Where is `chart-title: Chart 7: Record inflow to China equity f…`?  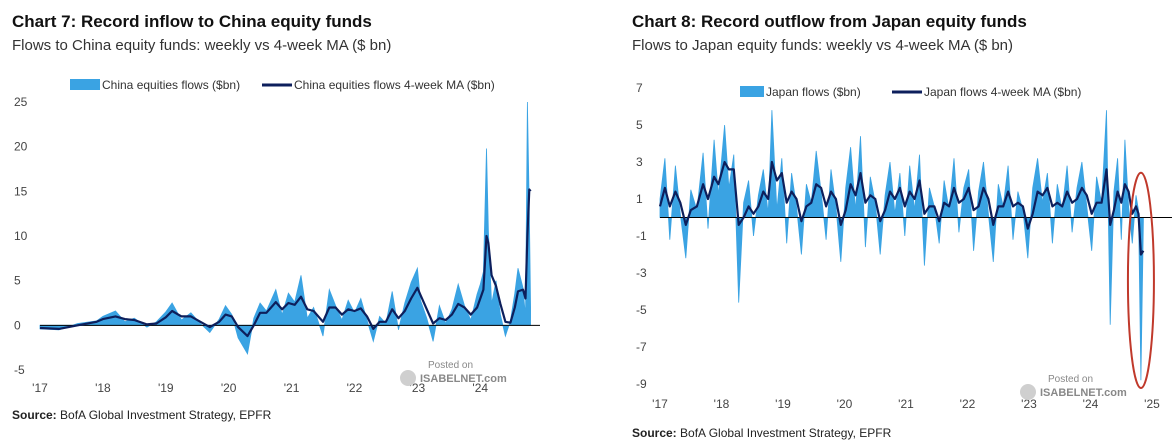 chart-title: Chart 7: Record inflow to China equity f… is located at coordinates (192, 21).